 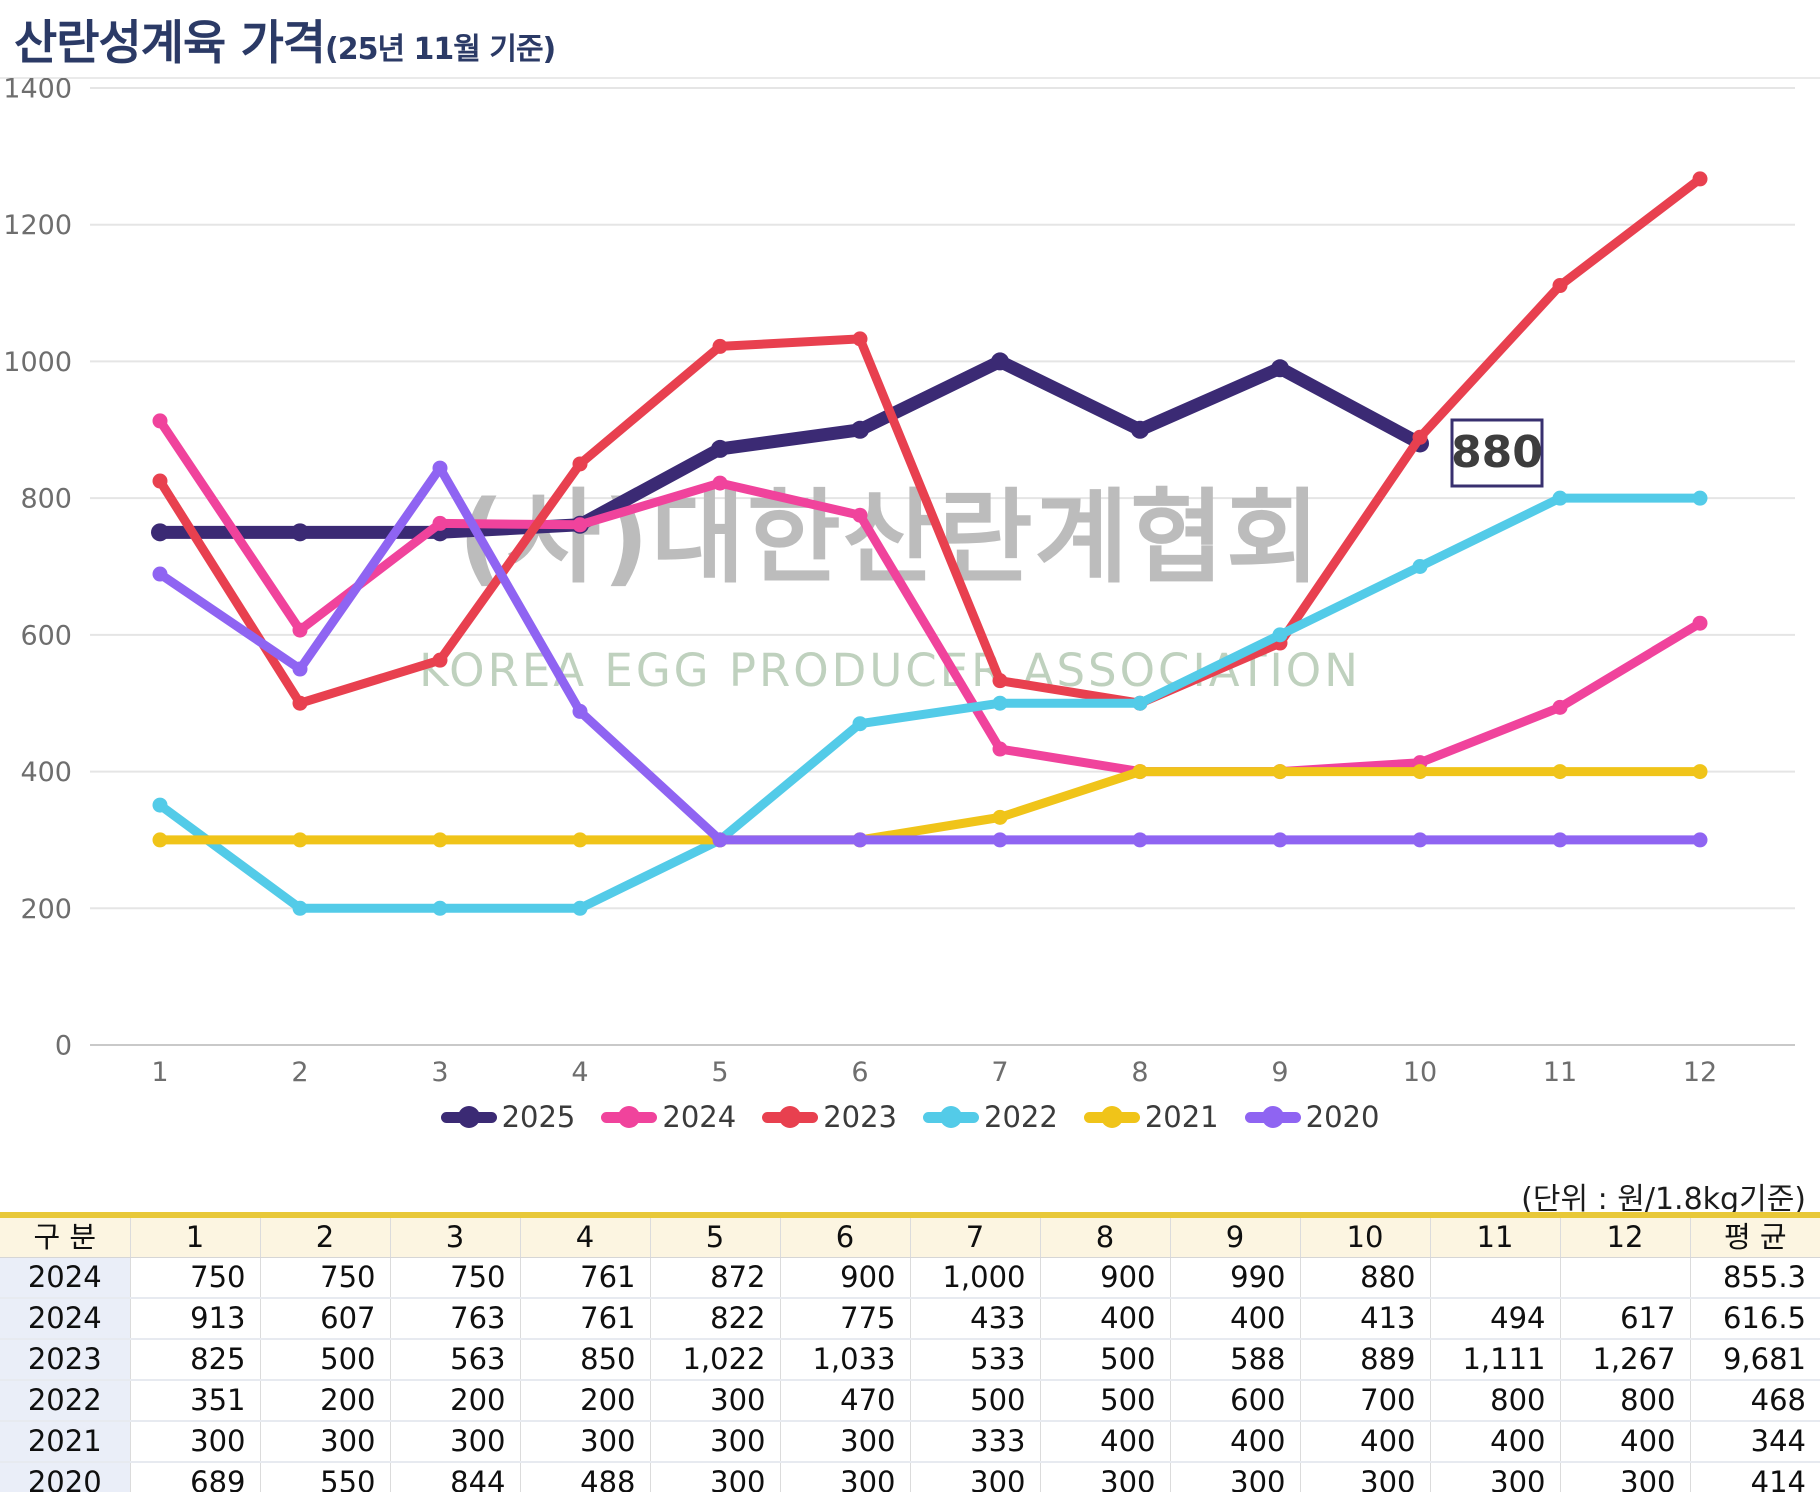 What do you see at coordinates (1755, 1278) in the screenshot?
I see `table-cell-r0-avg: 855.3` at bounding box center [1755, 1278].